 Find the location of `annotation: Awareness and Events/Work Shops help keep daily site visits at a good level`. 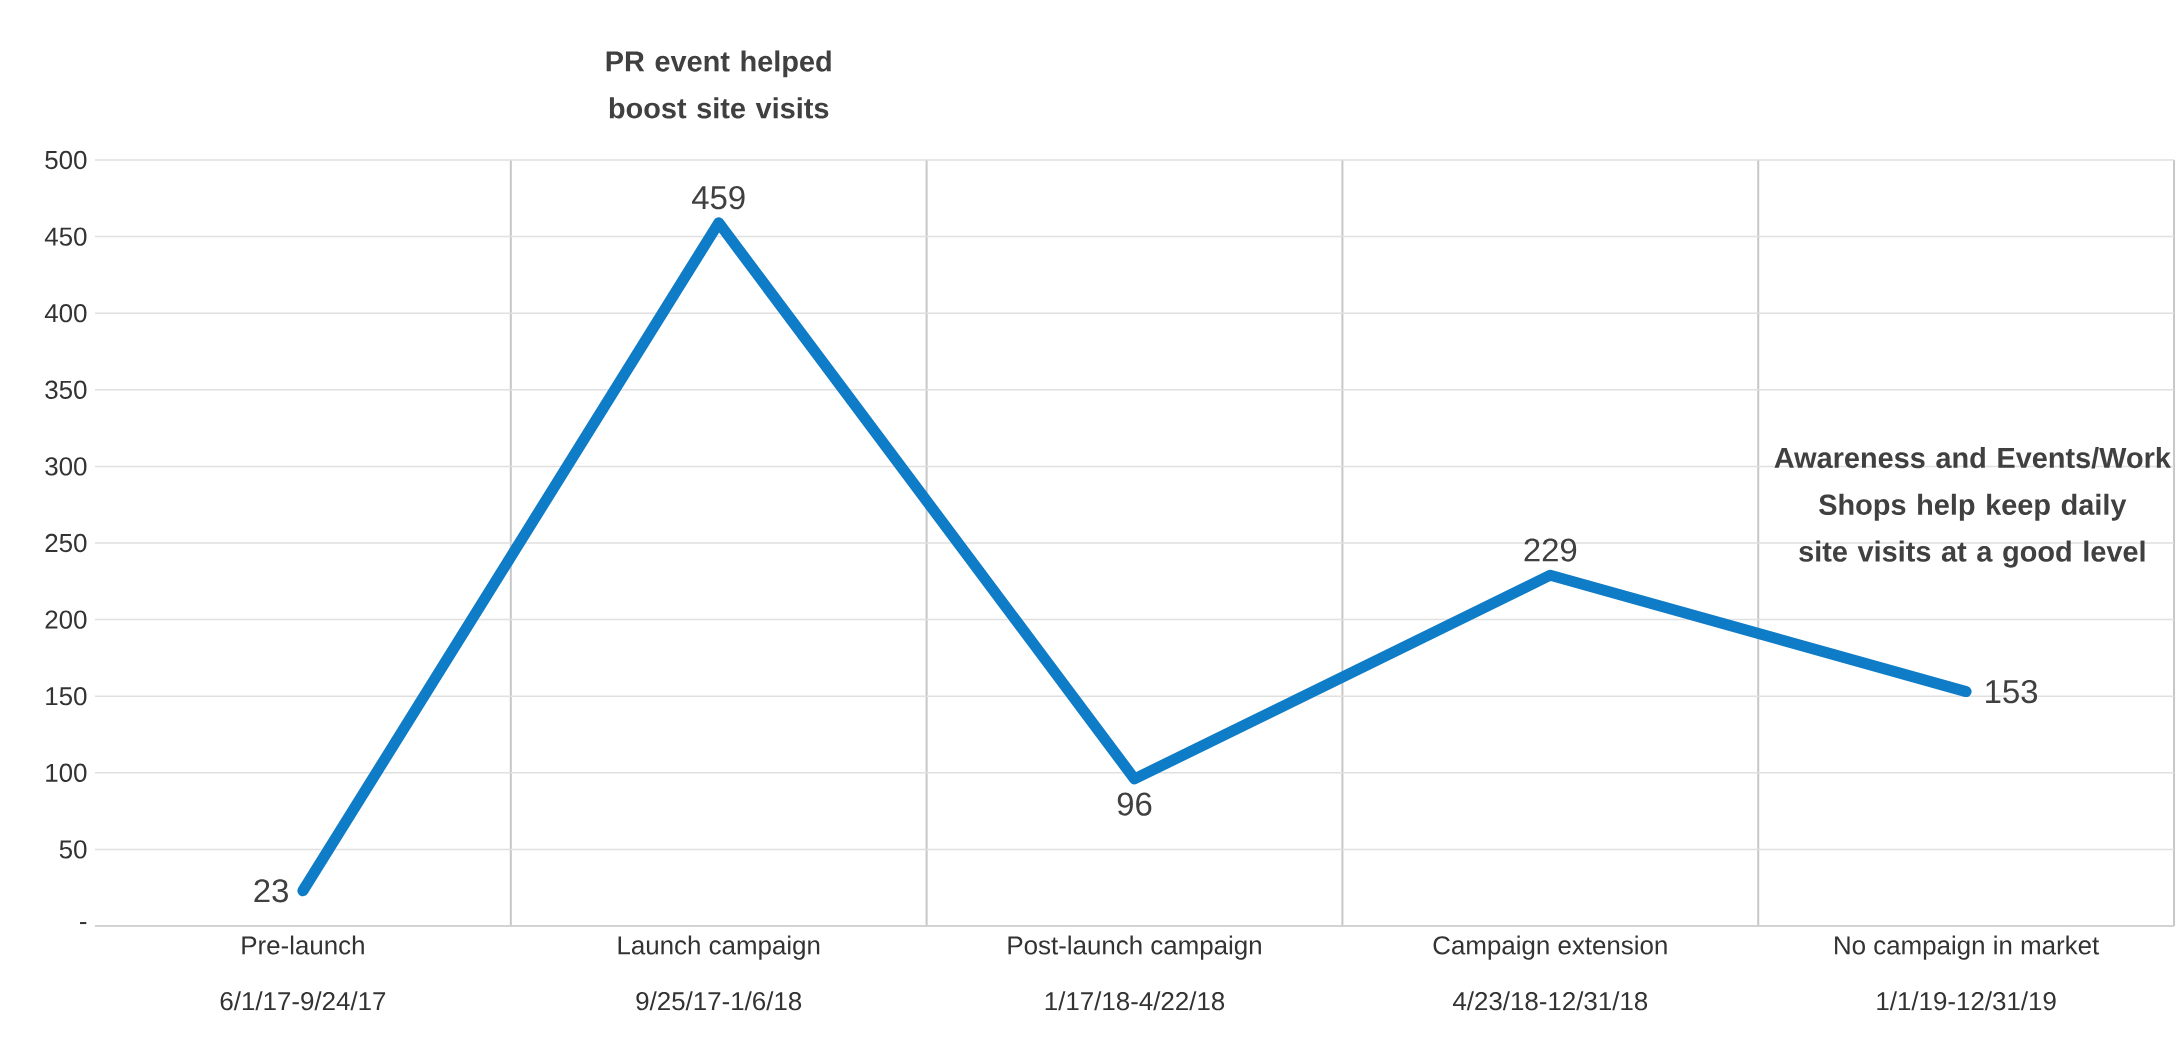

annotation: Awareness and Events/Work Shops help keep daily site visits at a good level is located at coordinates (1972, 507).